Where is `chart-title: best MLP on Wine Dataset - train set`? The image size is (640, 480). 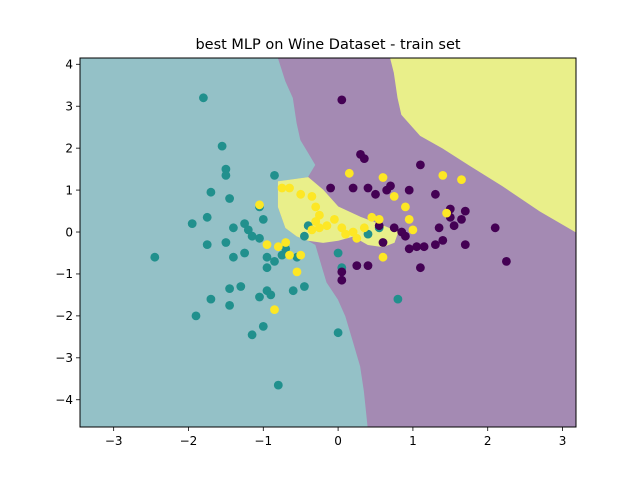 chart-title: best MLP on Wine Dataset - train set is located at coordinates (327, 45).